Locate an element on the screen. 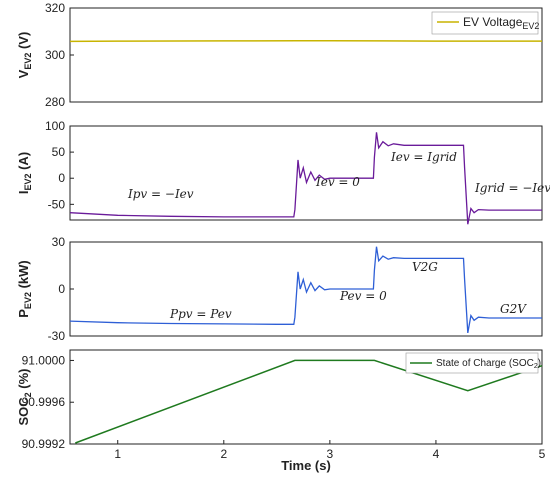 The height and width of the screenshot is (478, 550). y-tick-label: 50 is located at coordinates (59, 152).